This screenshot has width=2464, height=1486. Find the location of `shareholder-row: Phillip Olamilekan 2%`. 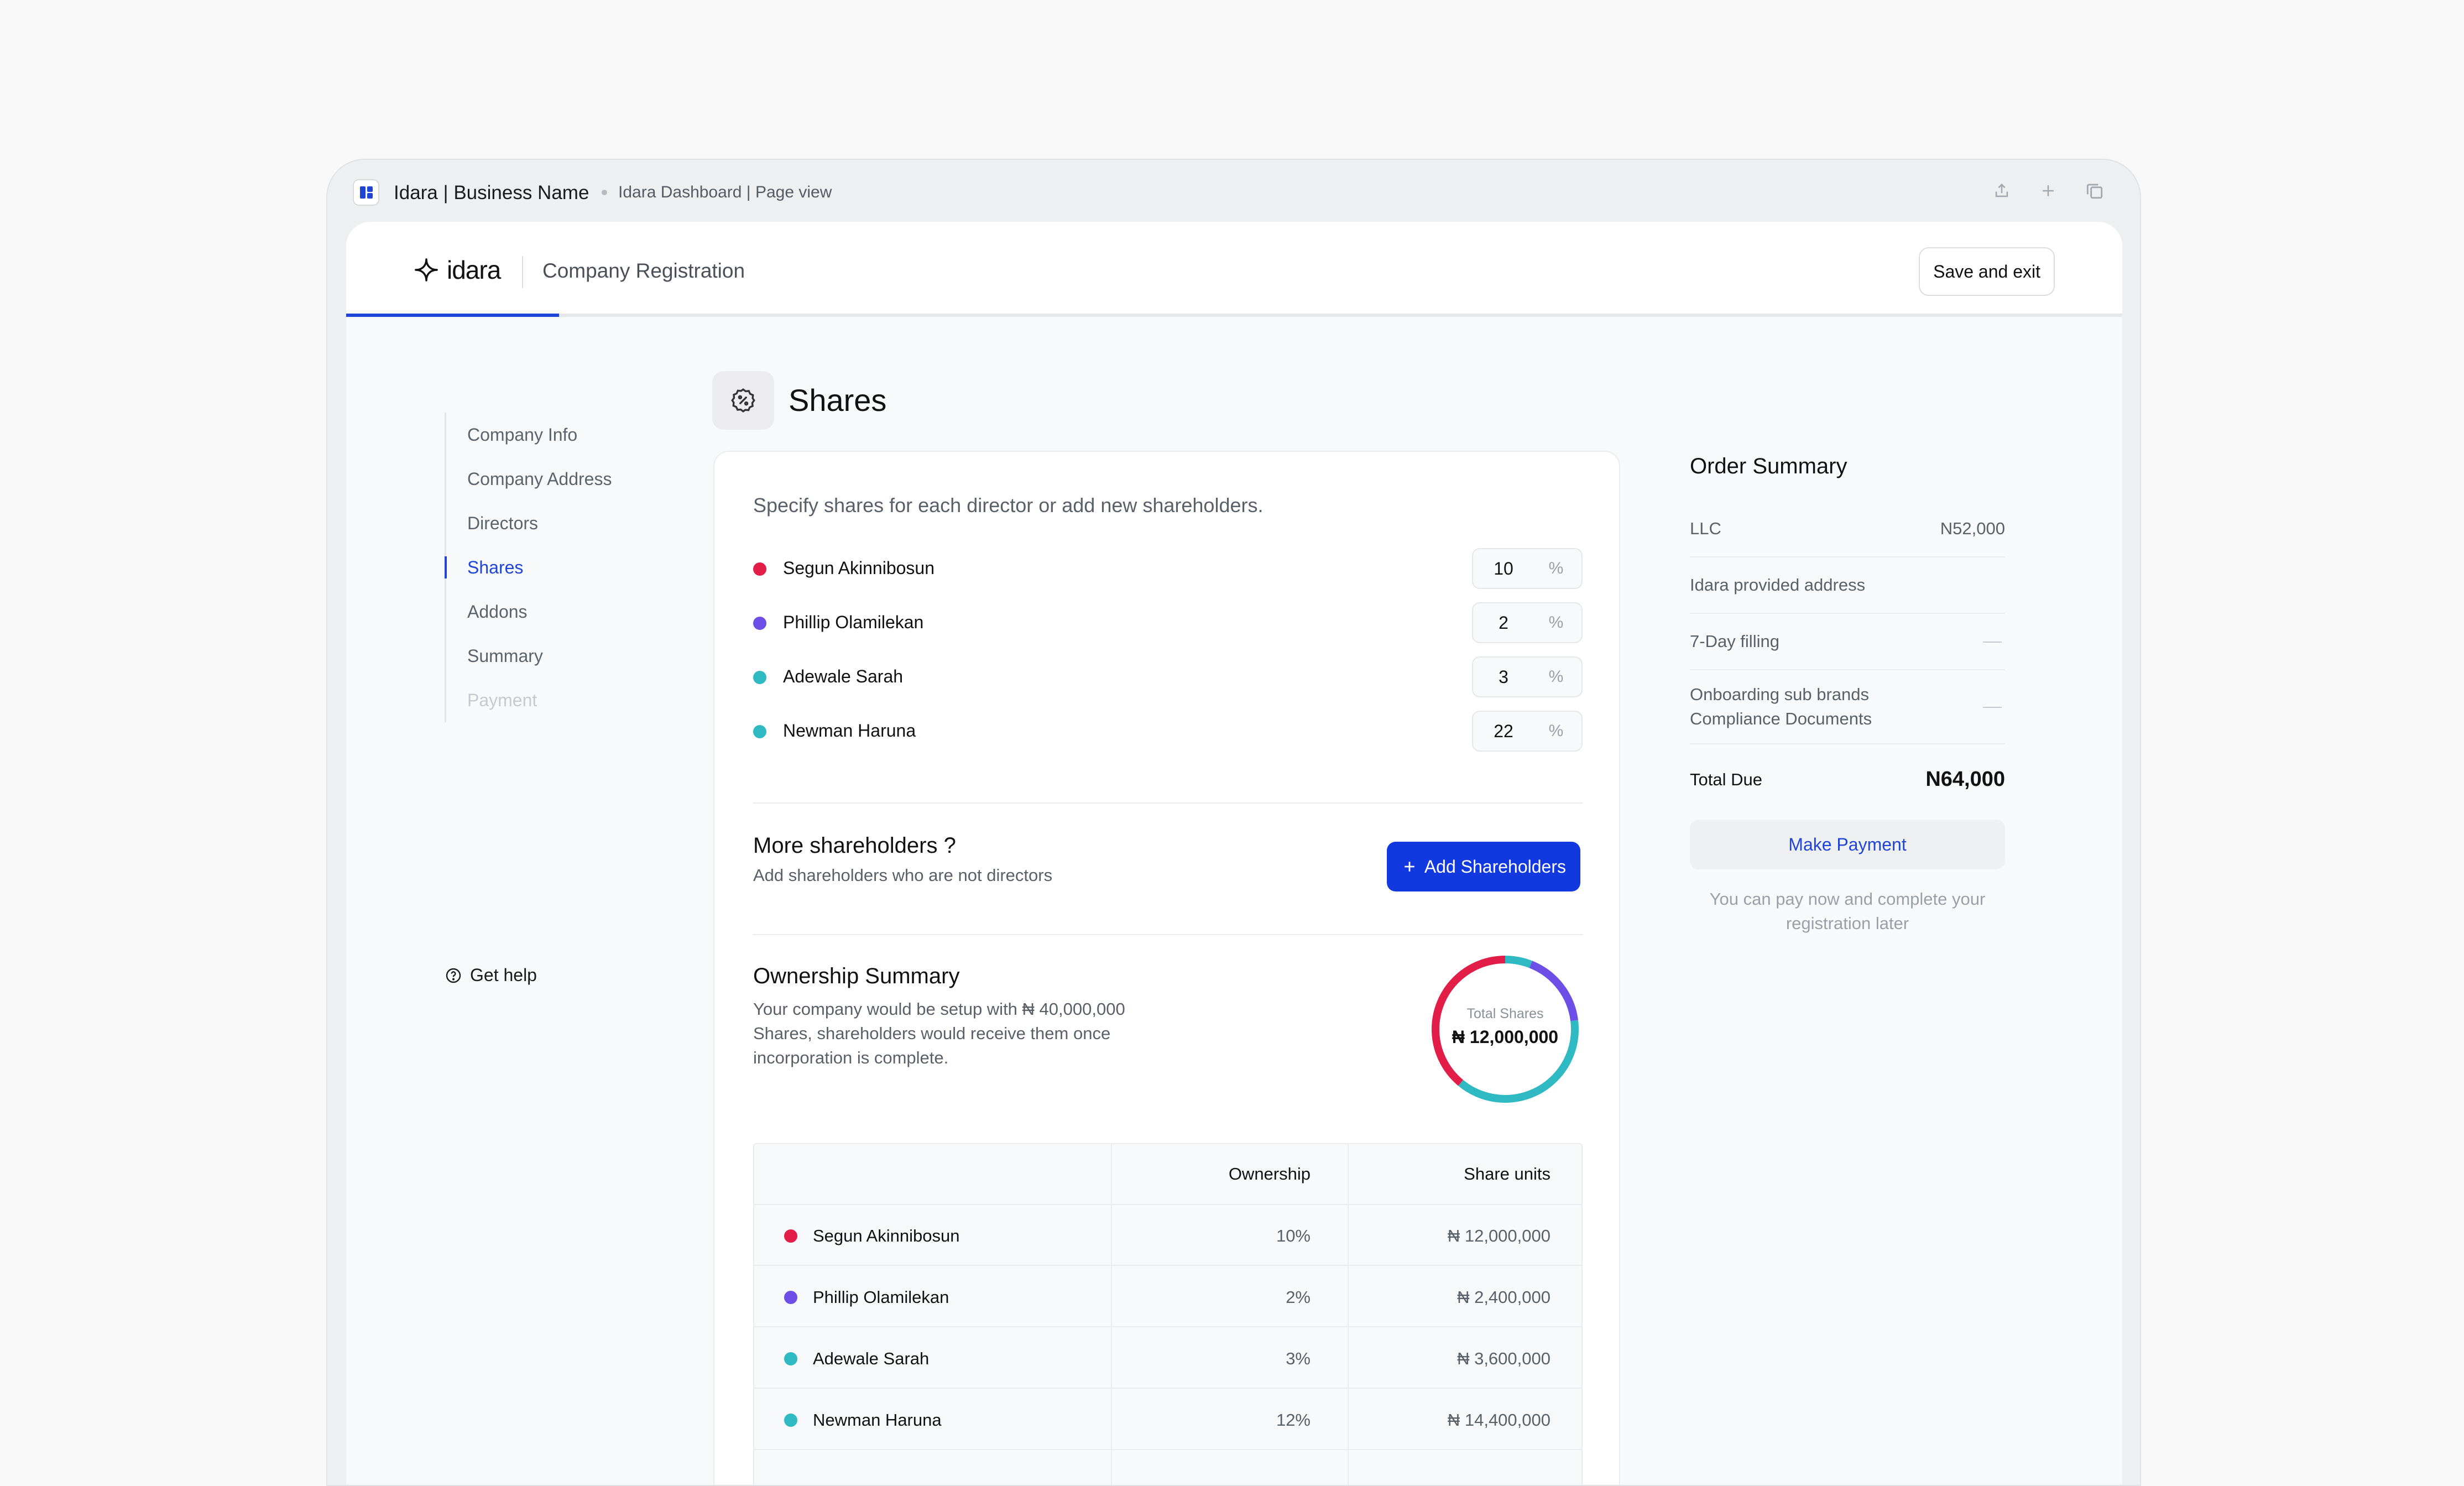

shareholder-row: Phillip Olamilekan 2% is located at coordinates (1168, 622).